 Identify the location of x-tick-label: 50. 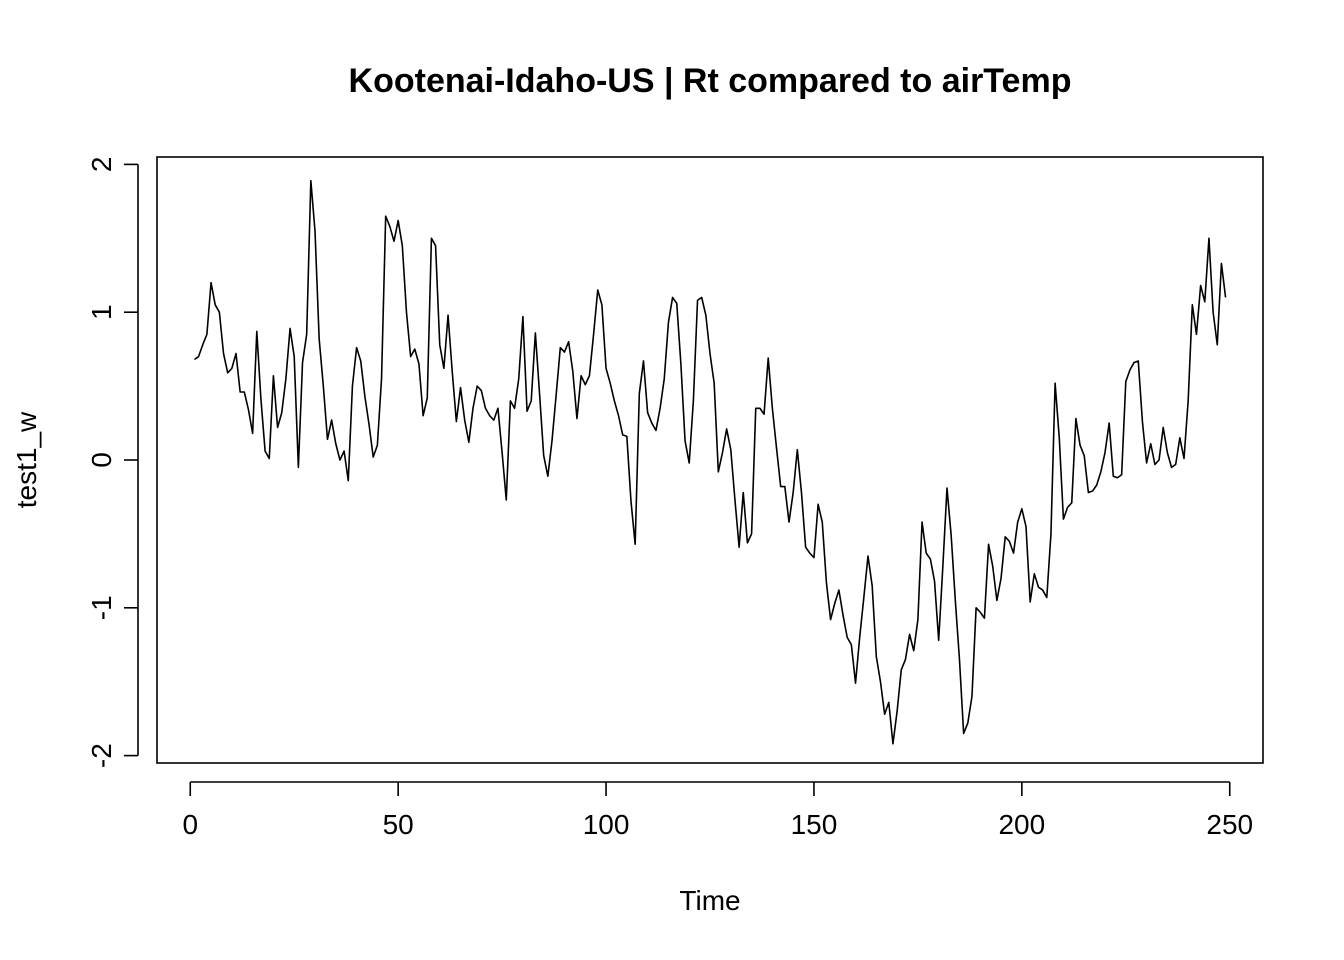
(398, 824).